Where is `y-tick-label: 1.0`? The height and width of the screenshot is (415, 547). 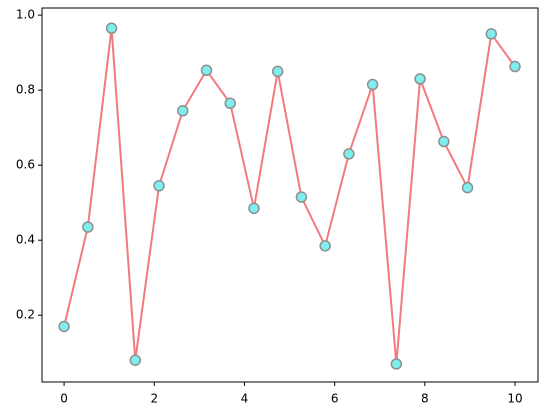
y-tick-label: 1.0 is located at coordinates (25, 15).